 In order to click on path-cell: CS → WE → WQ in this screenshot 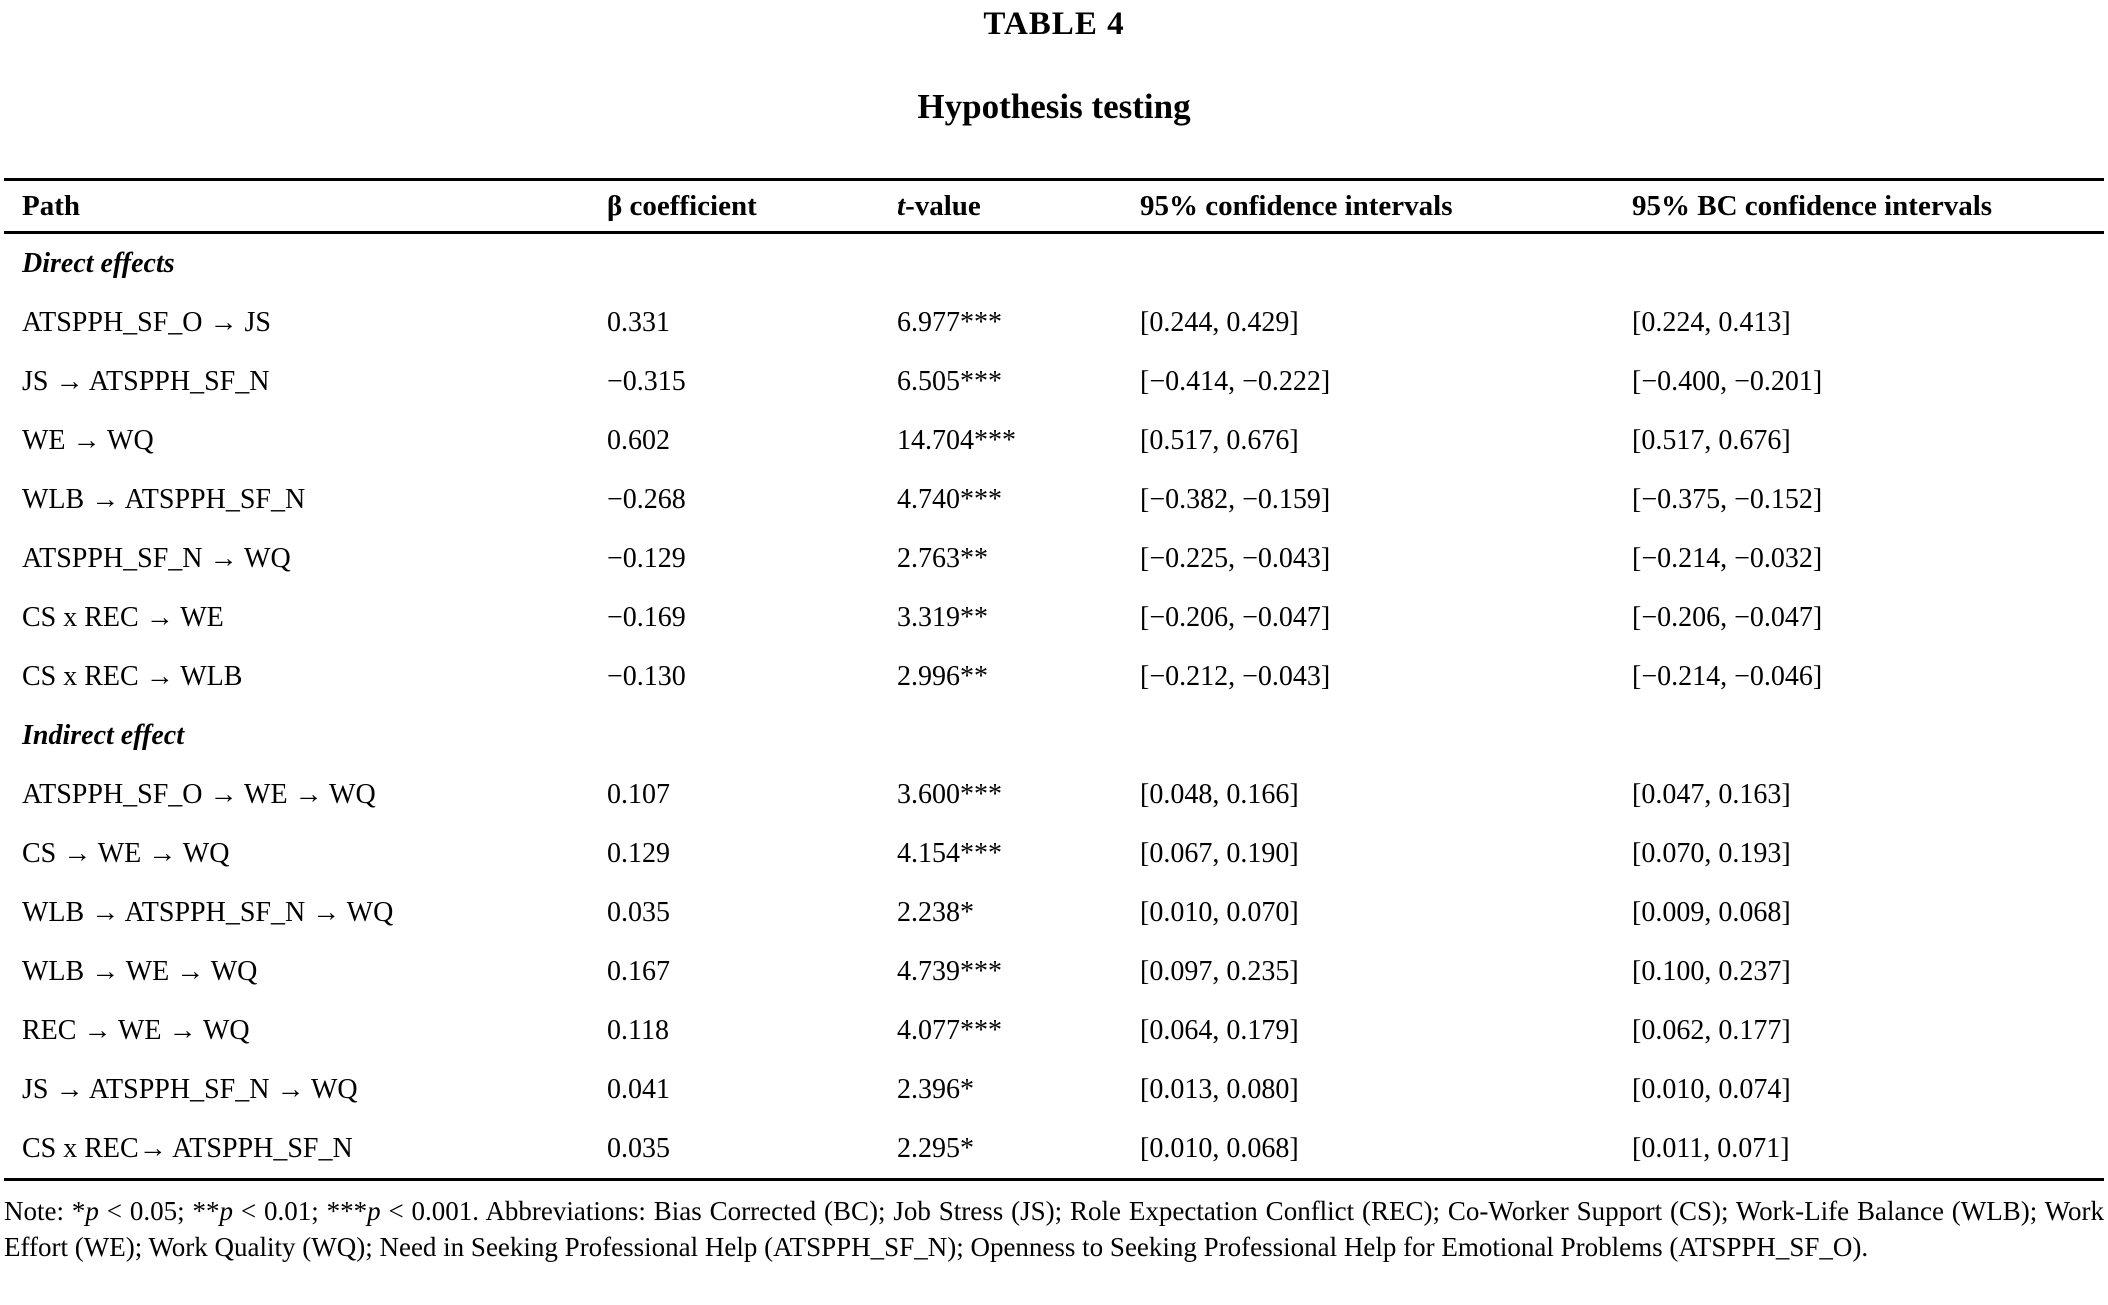, I will do `click(126, 853)`.